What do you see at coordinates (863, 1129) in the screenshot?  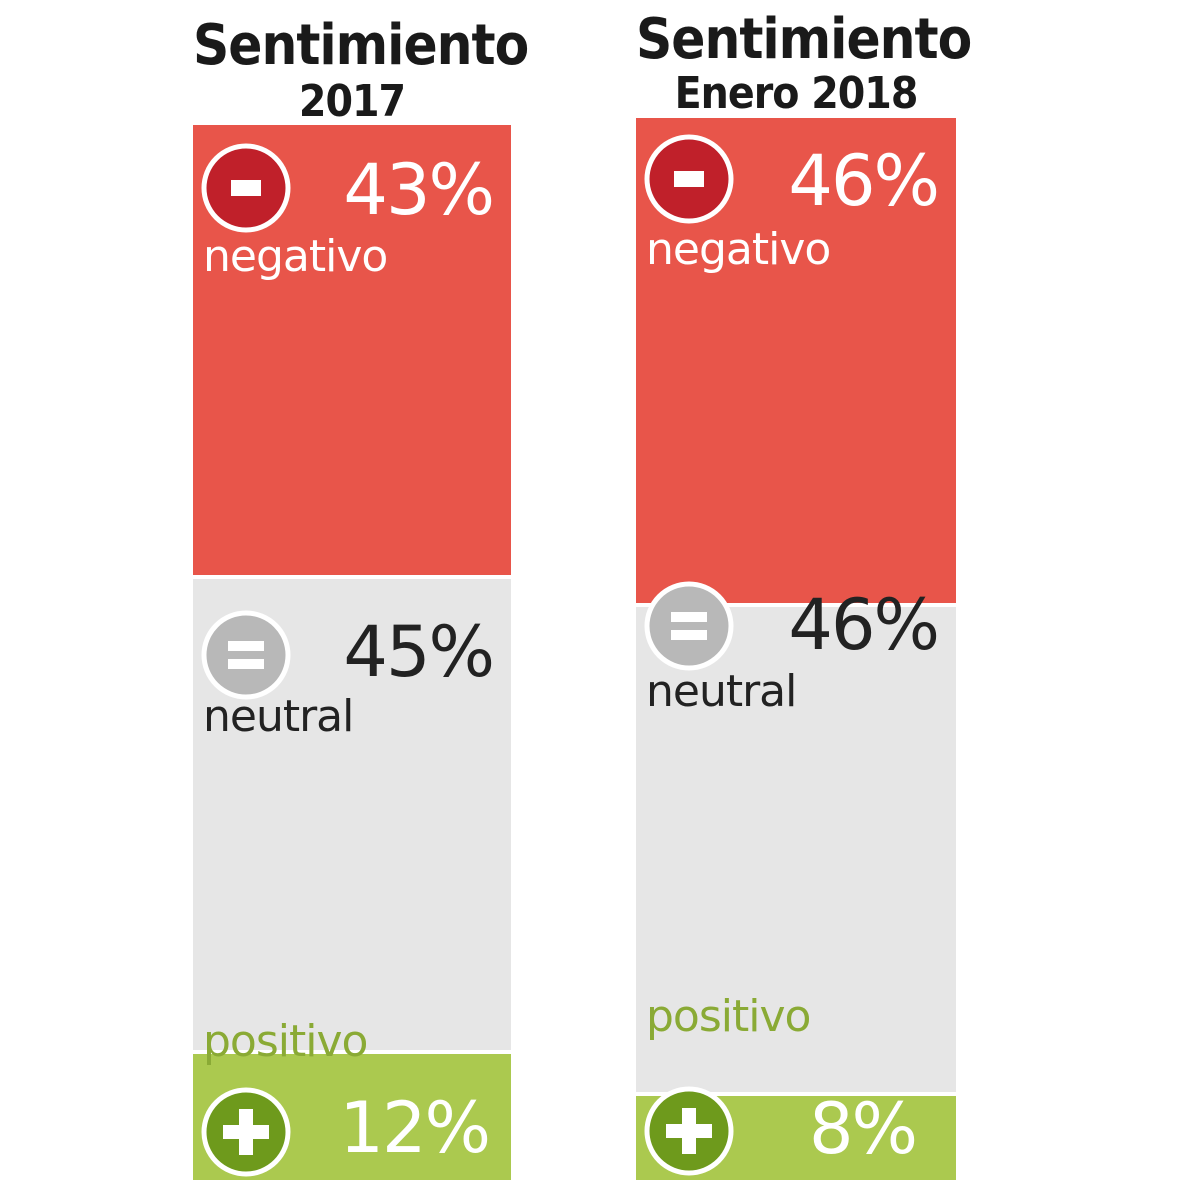 I see `data-label-positivo: 8%` at bounding box center [863, 1129].